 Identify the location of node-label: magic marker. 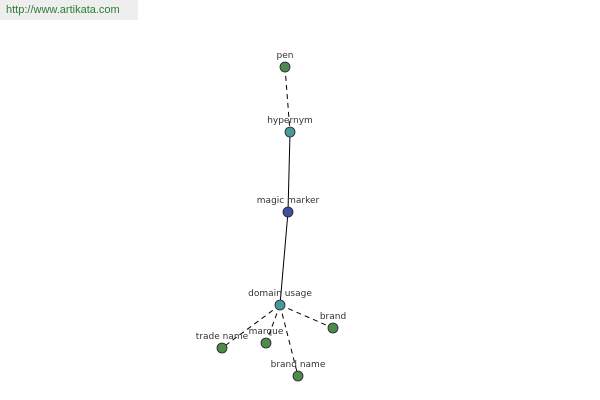
(288, 201).